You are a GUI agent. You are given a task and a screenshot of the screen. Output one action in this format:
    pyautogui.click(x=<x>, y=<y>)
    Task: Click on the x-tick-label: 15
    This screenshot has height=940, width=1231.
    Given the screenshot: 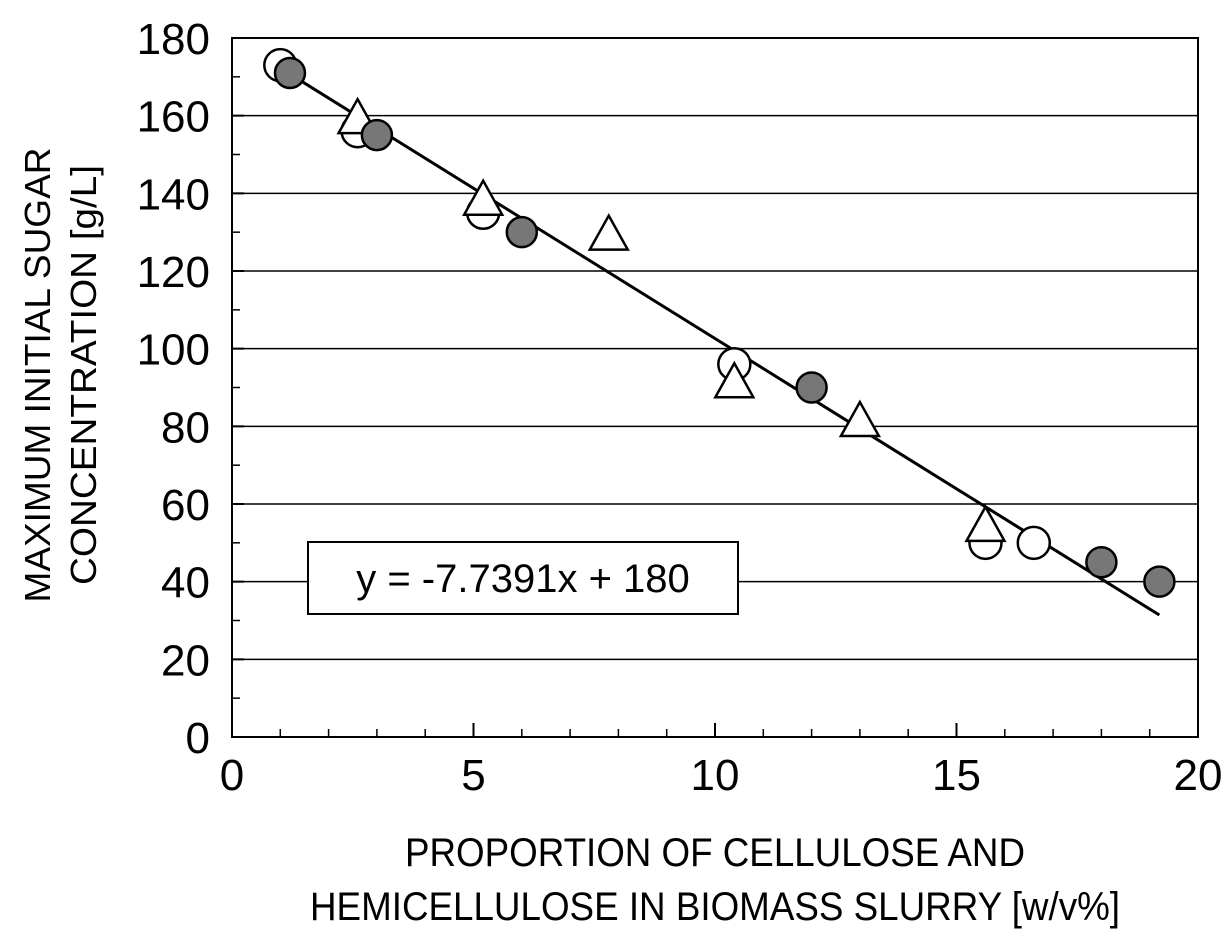 What is the action you would take?
    pyautogui.click(x=956, y=775)
    